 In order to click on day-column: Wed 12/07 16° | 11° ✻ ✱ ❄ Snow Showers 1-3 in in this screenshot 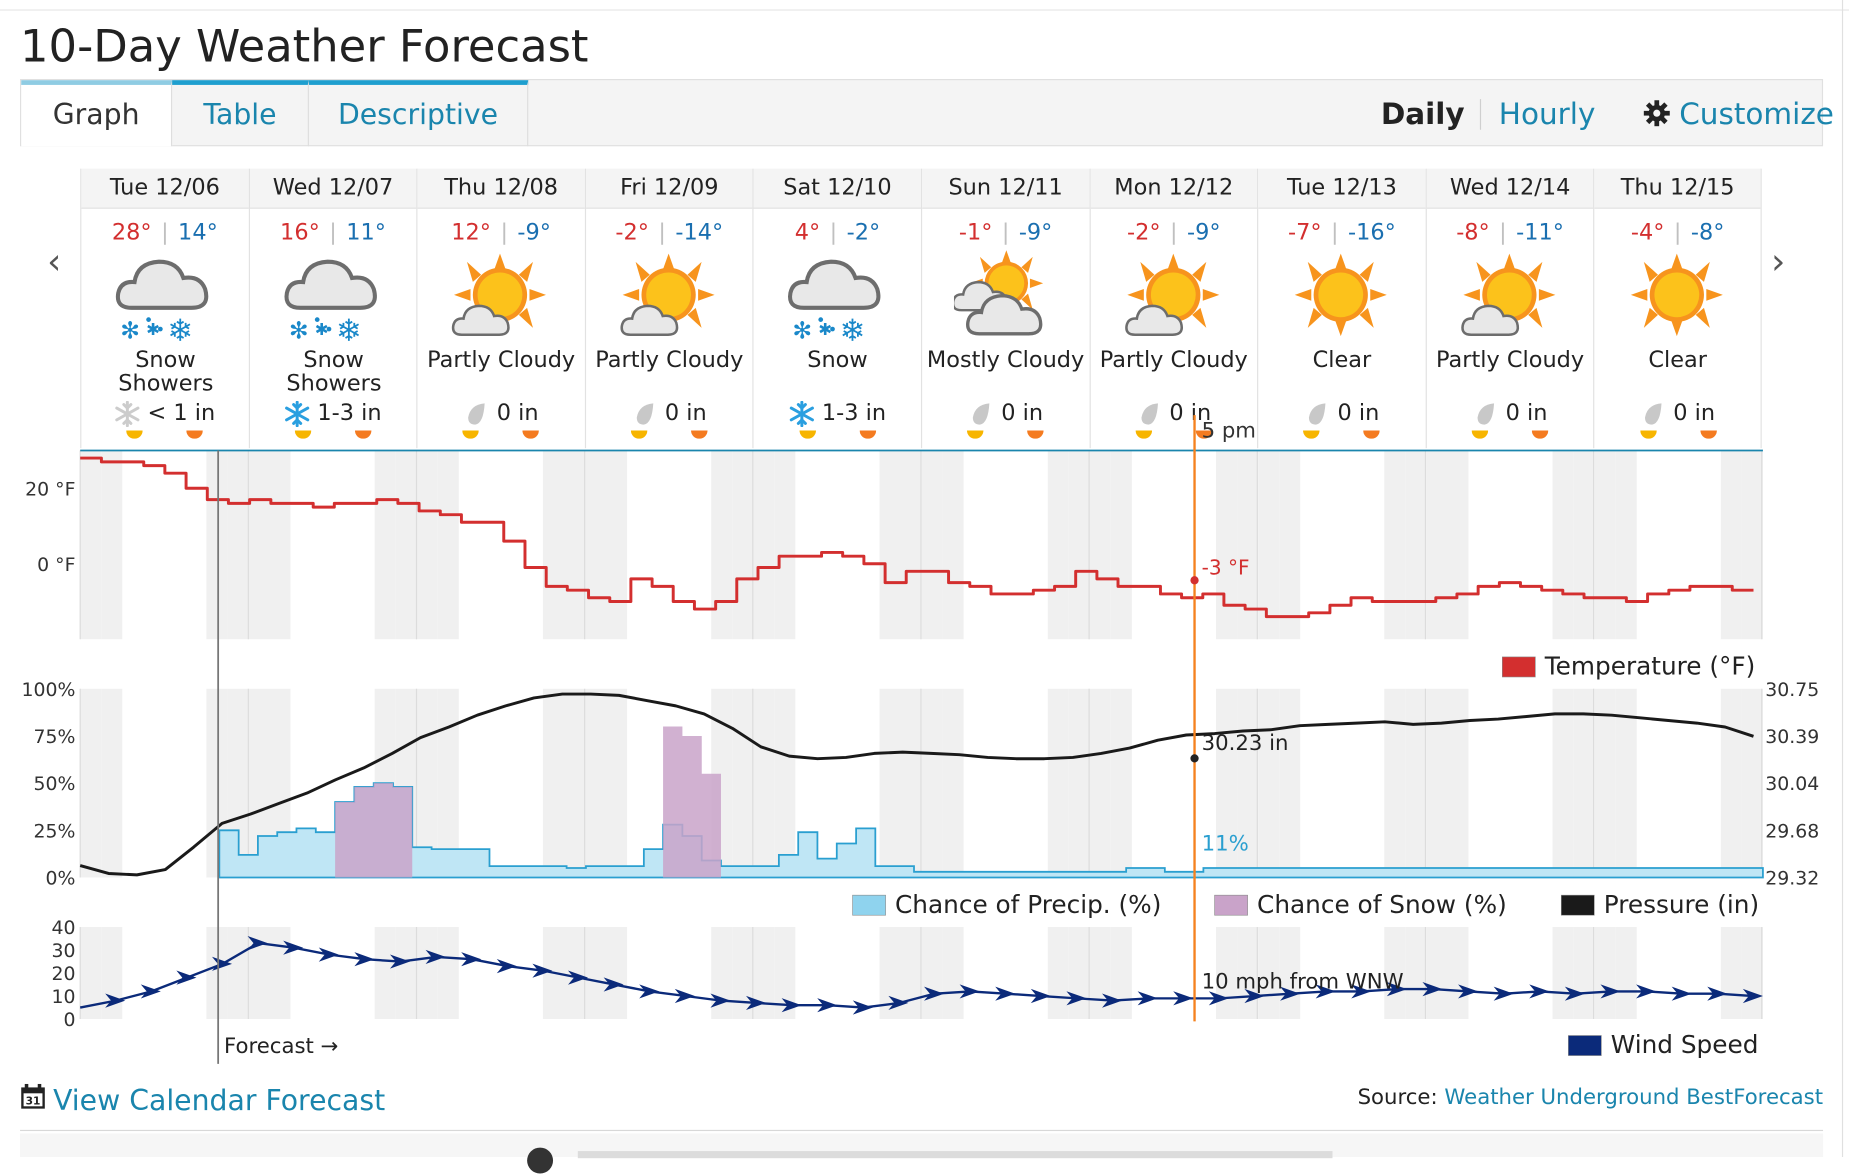, I will do `click(332, 308)`.